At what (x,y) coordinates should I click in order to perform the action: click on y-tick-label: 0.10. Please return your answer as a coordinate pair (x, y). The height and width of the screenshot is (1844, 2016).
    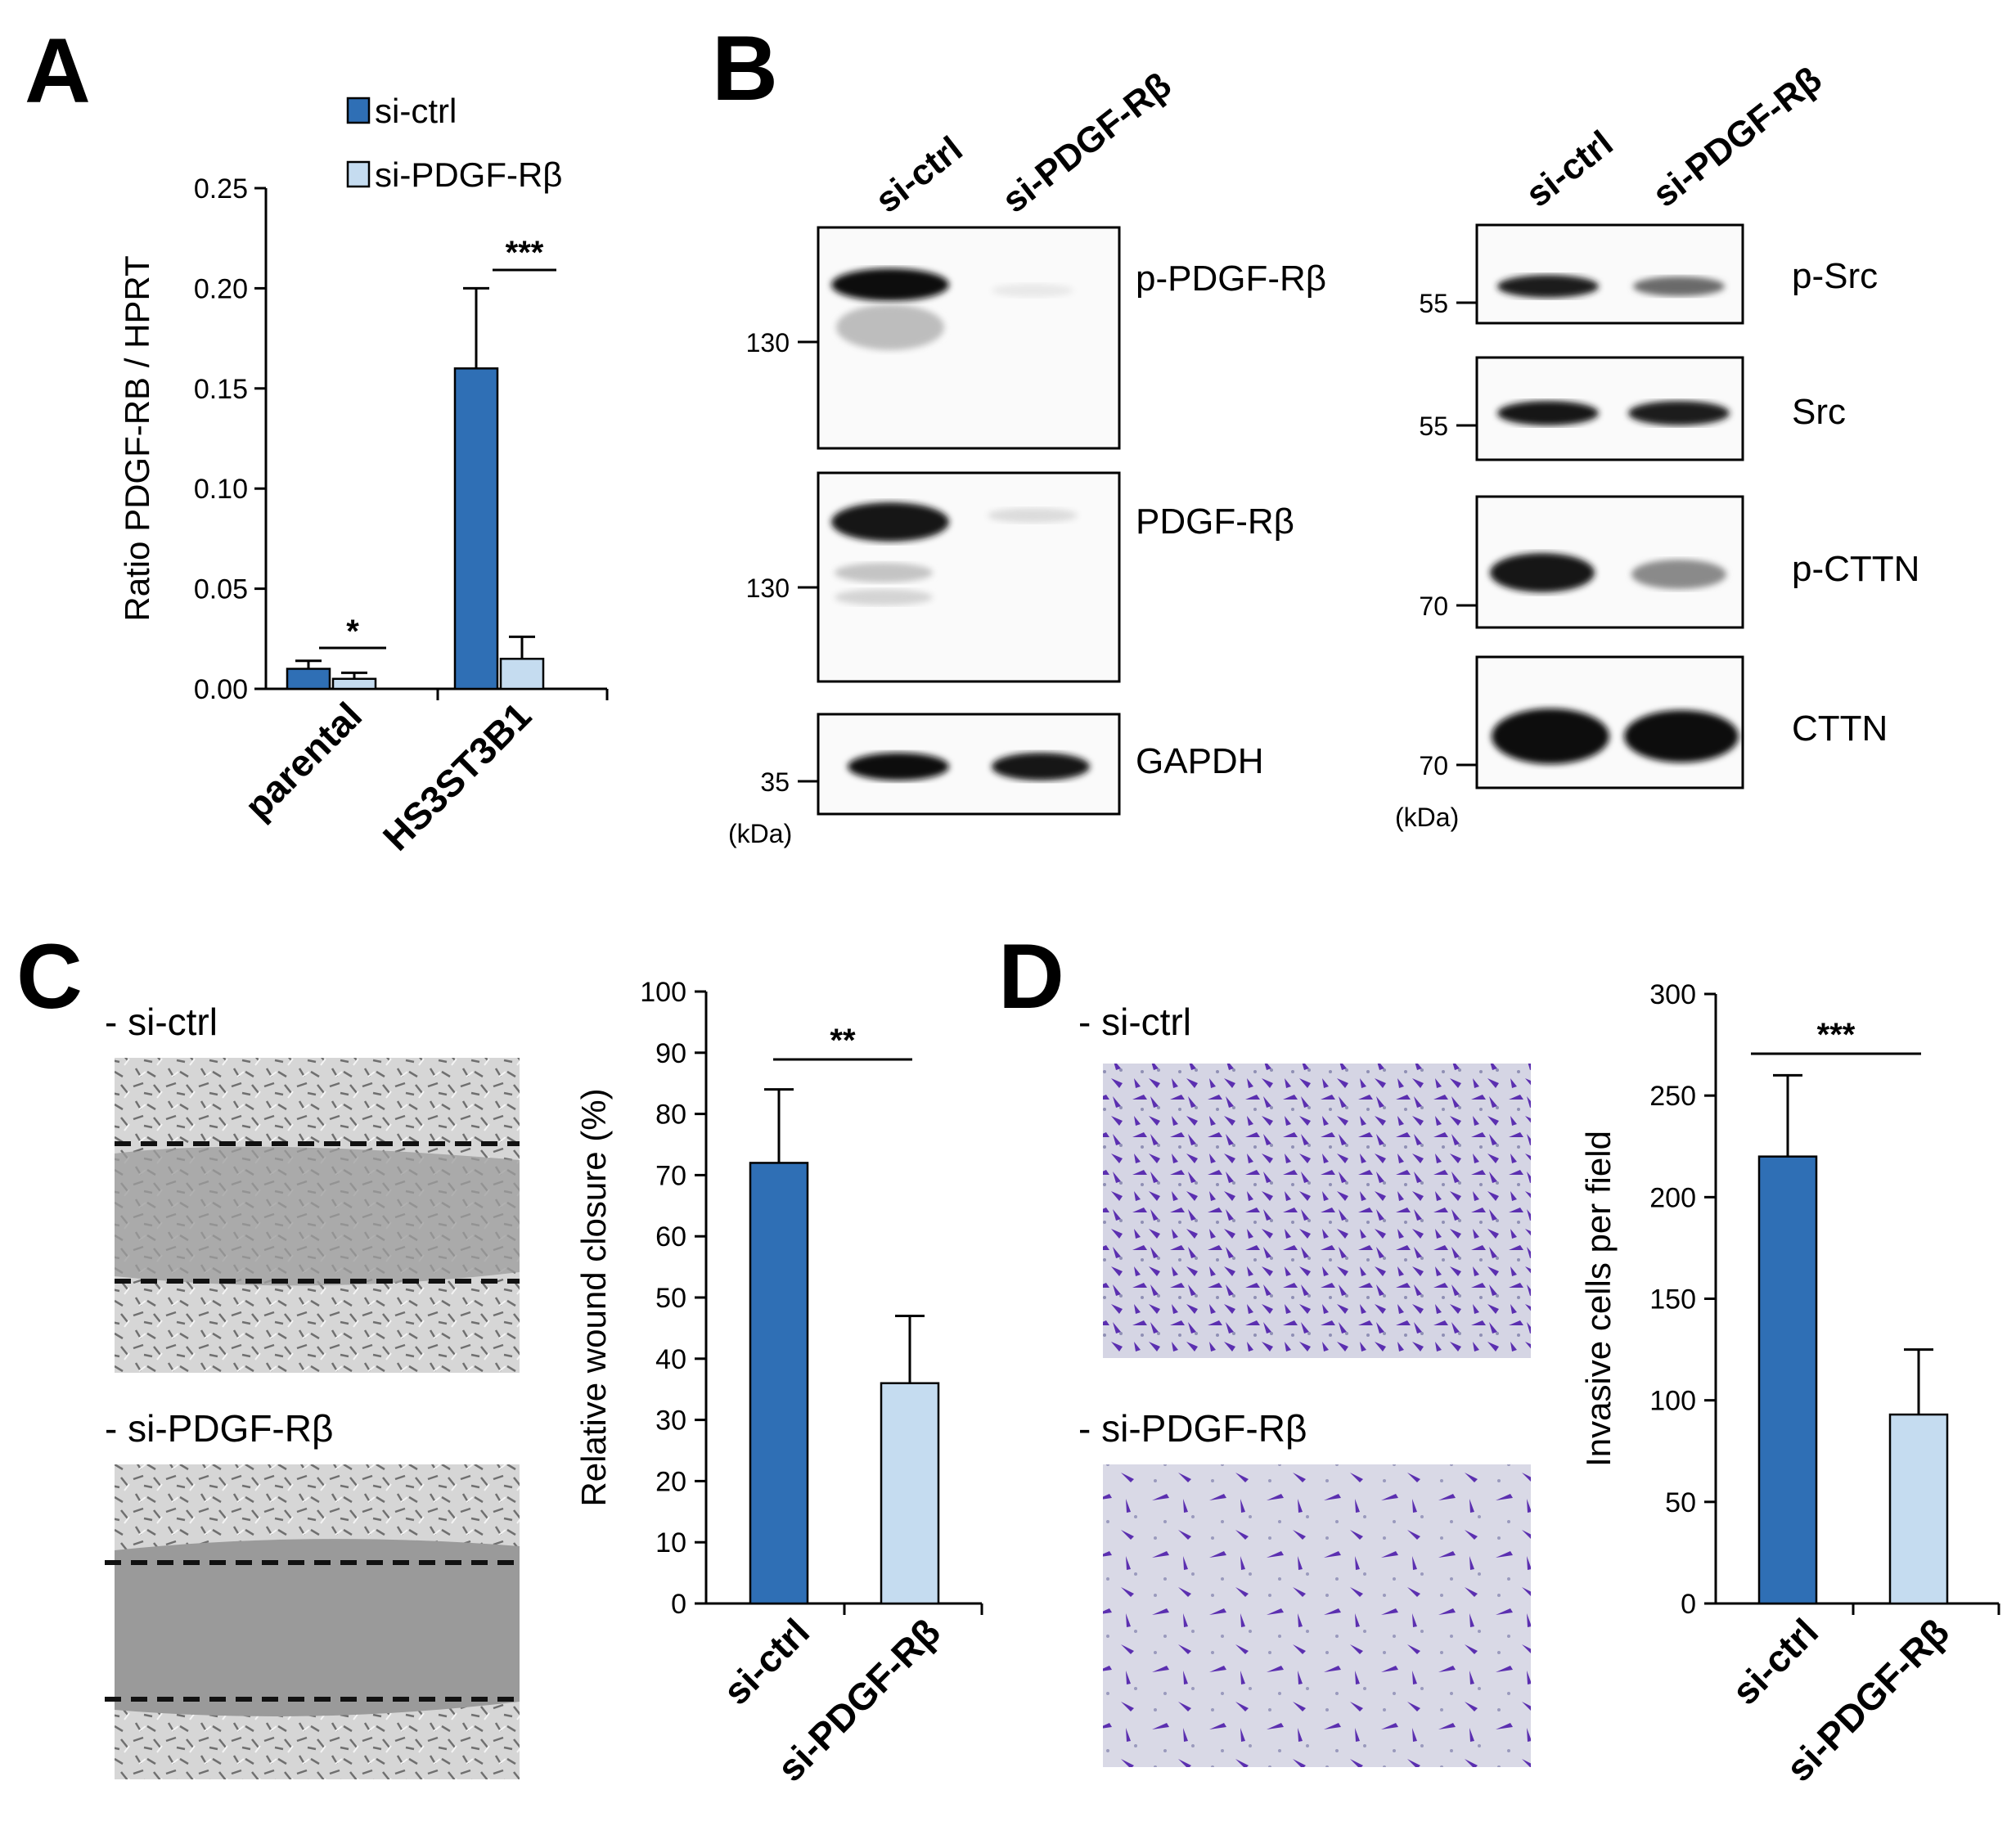
    Looking at the image, I should click on (221, 489).